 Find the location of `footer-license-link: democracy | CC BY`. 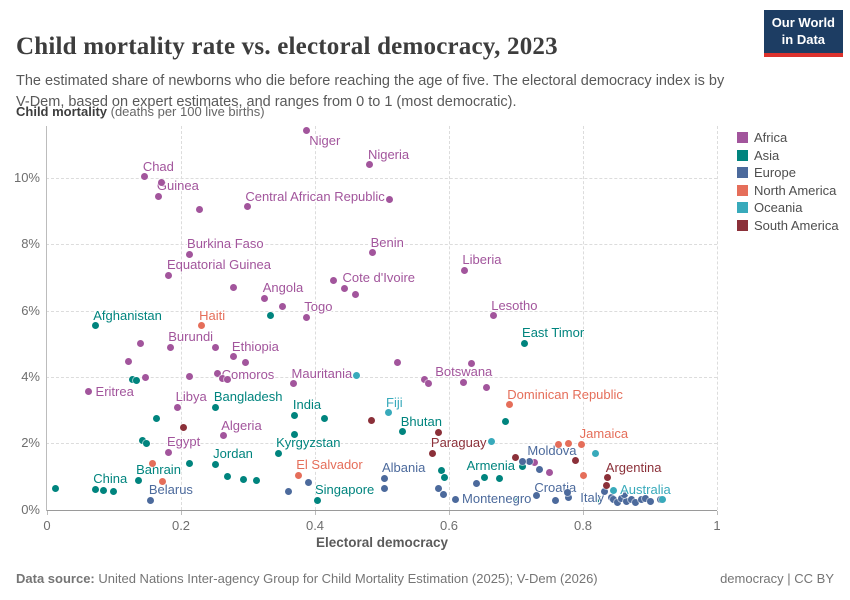

footer-license-link: democracy | CC BY is located at coordinates (777, 578).